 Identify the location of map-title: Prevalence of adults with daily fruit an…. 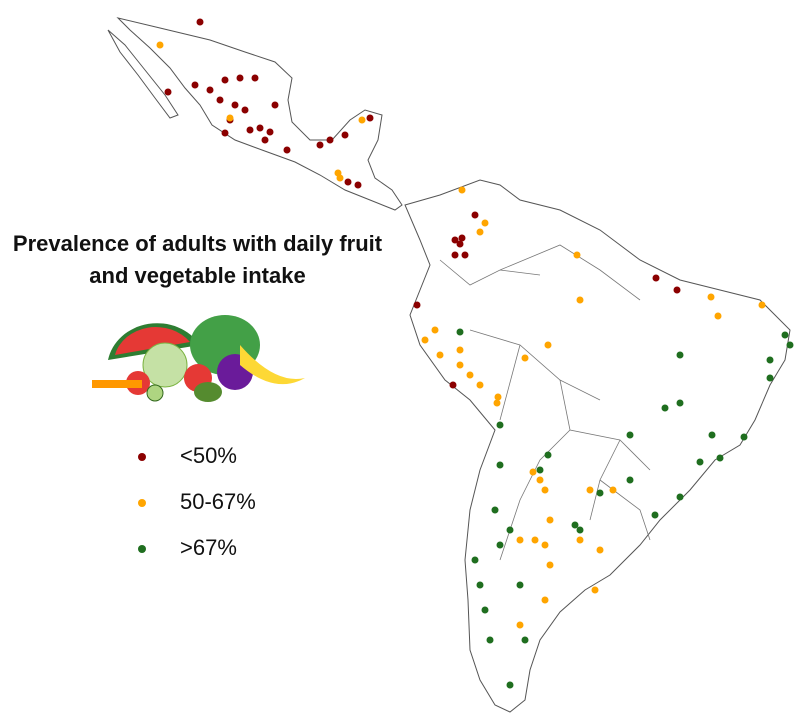
(197, 259).